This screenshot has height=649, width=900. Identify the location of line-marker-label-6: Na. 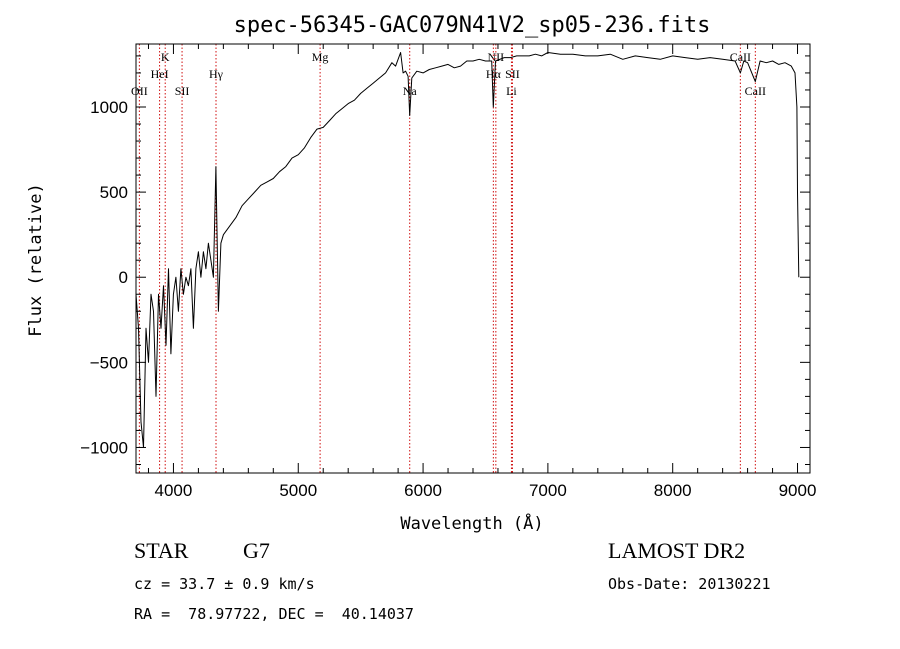
(410, 91).